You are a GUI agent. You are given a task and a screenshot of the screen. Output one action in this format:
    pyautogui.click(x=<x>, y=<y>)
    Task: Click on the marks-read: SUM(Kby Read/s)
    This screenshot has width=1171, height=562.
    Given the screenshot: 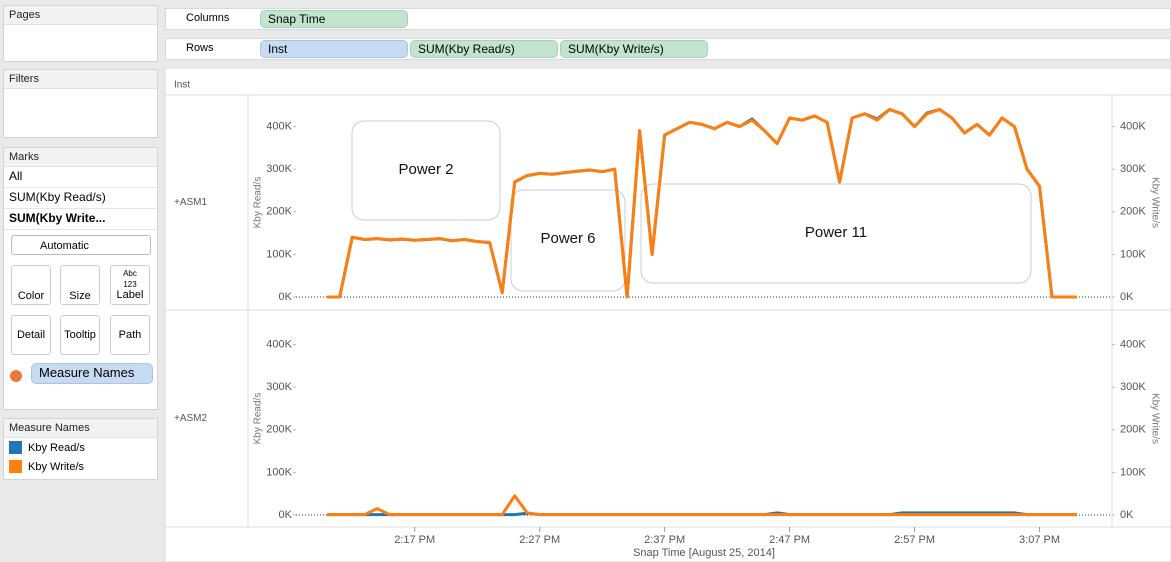 What is the action you would take?
    pyautogui.click(x=80, y=198)
    